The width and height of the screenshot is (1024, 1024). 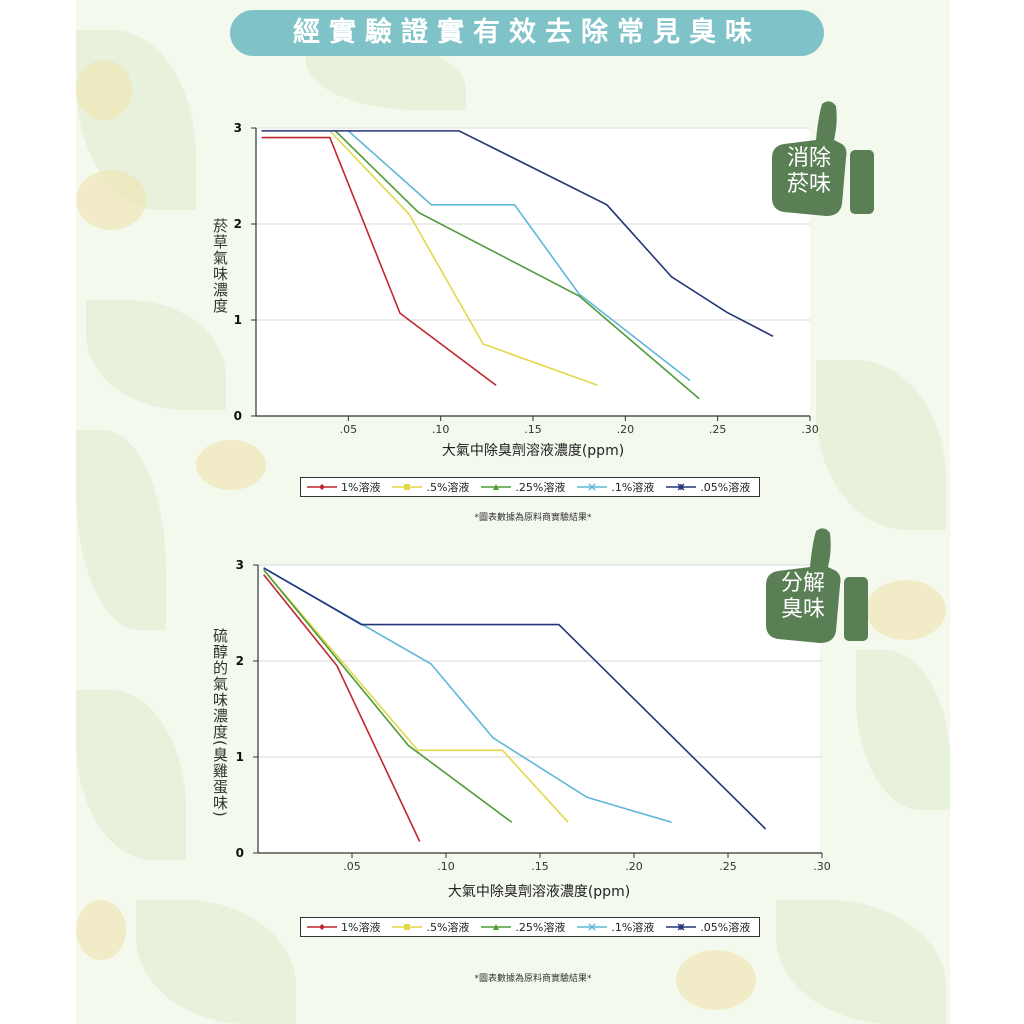 I want to click on badge-2-line2: 臭味, so click(x=802, y=609).